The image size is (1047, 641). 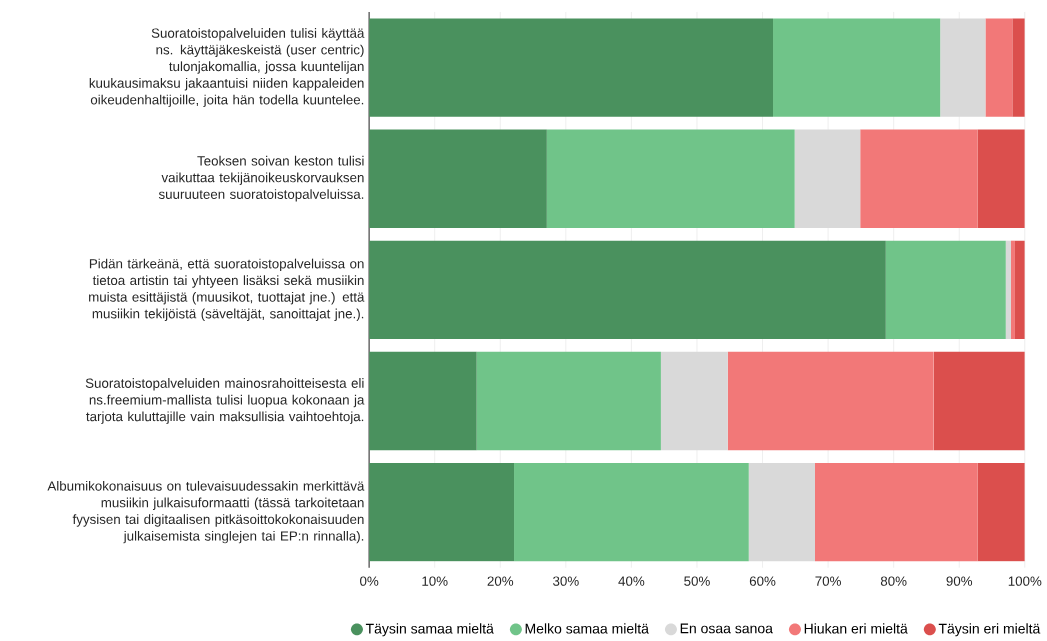 What do you see at coordinates (566, 581) in the screenshot?
I see `x-tick-label: 30%` at bounding box center [566, 581].